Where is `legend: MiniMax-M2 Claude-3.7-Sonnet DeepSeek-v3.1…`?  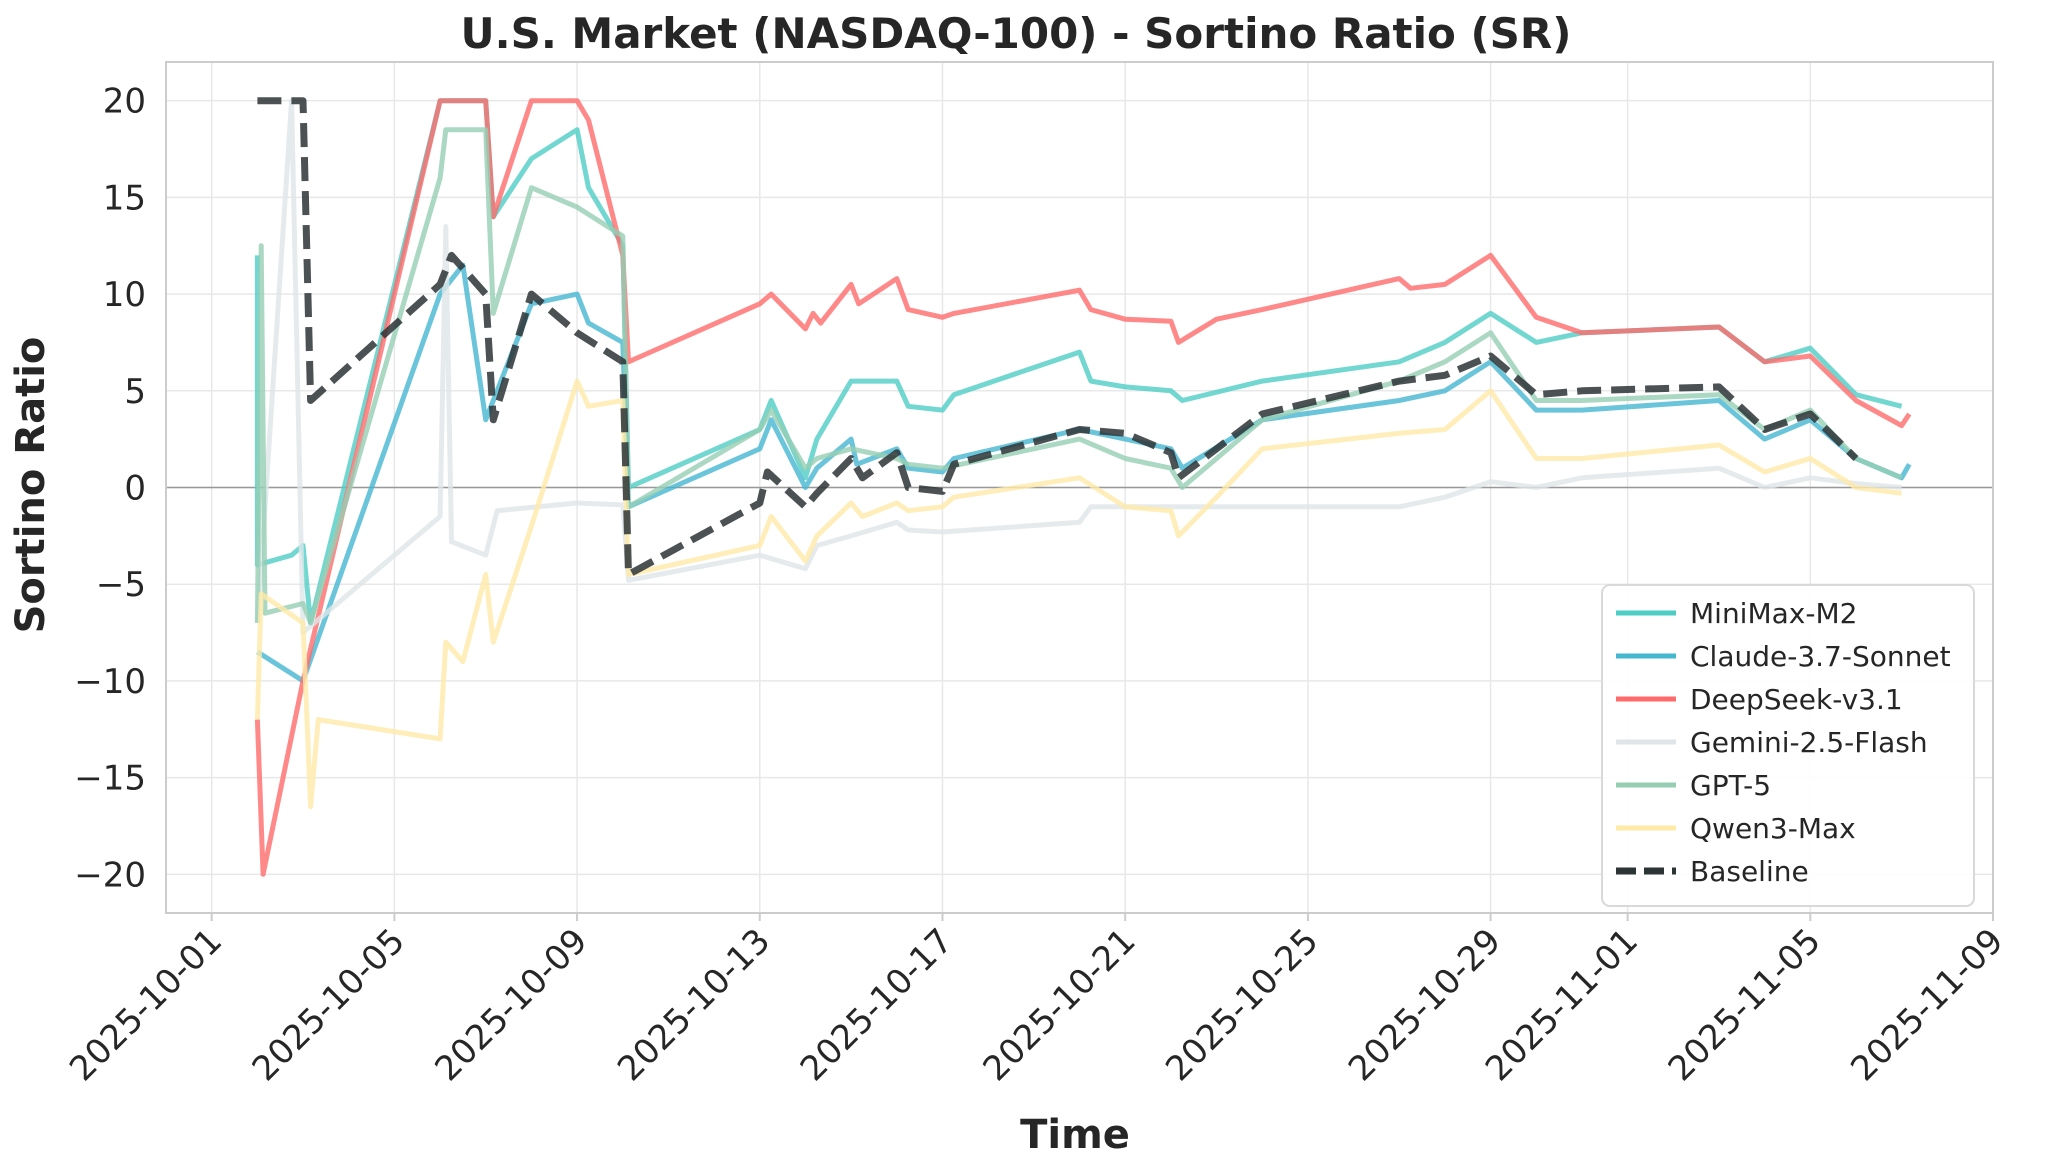
legend: MiniMax-M2 Claude-3.7-Sonnet DeepSeek-v3.1… is located at coordinates (1788, 745).